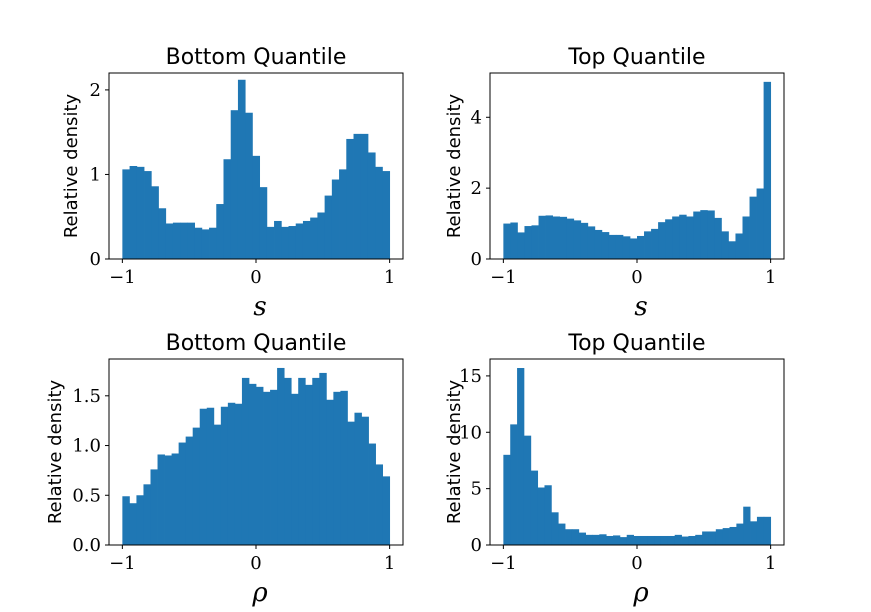 Image resolution: width=871 pixels, height=612 pixels. Describe the element at coordinates (86, 495) in the screenshot. I see `y-tick-label: 0.5` at that location.